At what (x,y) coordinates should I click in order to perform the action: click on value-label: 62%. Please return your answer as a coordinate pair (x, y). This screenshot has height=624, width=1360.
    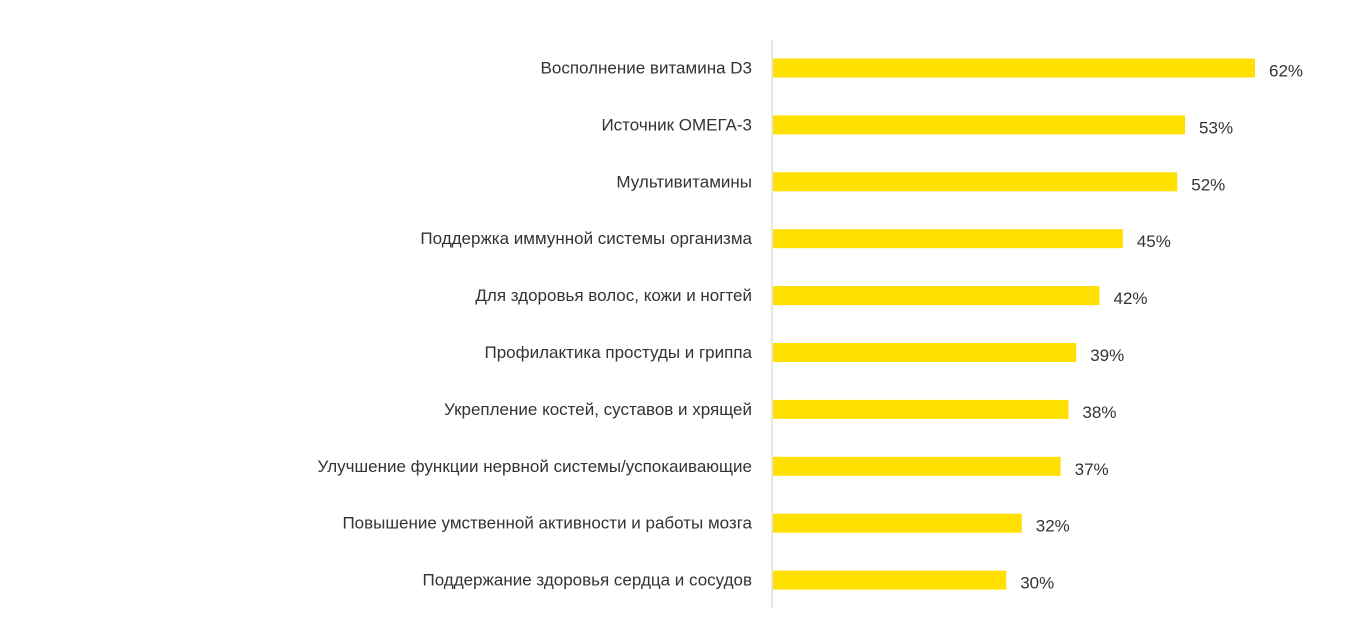
    Looking at the image, I should click on (1286, 71).